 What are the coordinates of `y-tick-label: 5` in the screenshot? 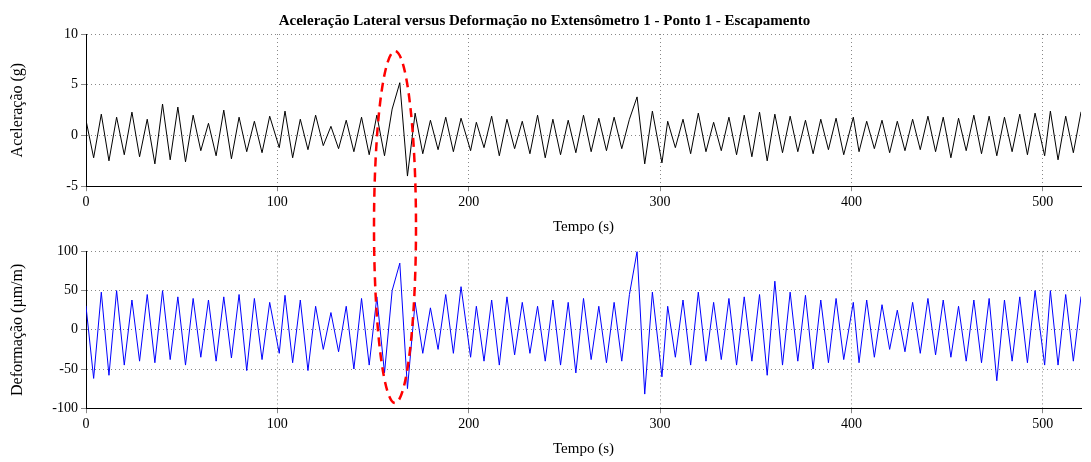 It's located at (74, 84).